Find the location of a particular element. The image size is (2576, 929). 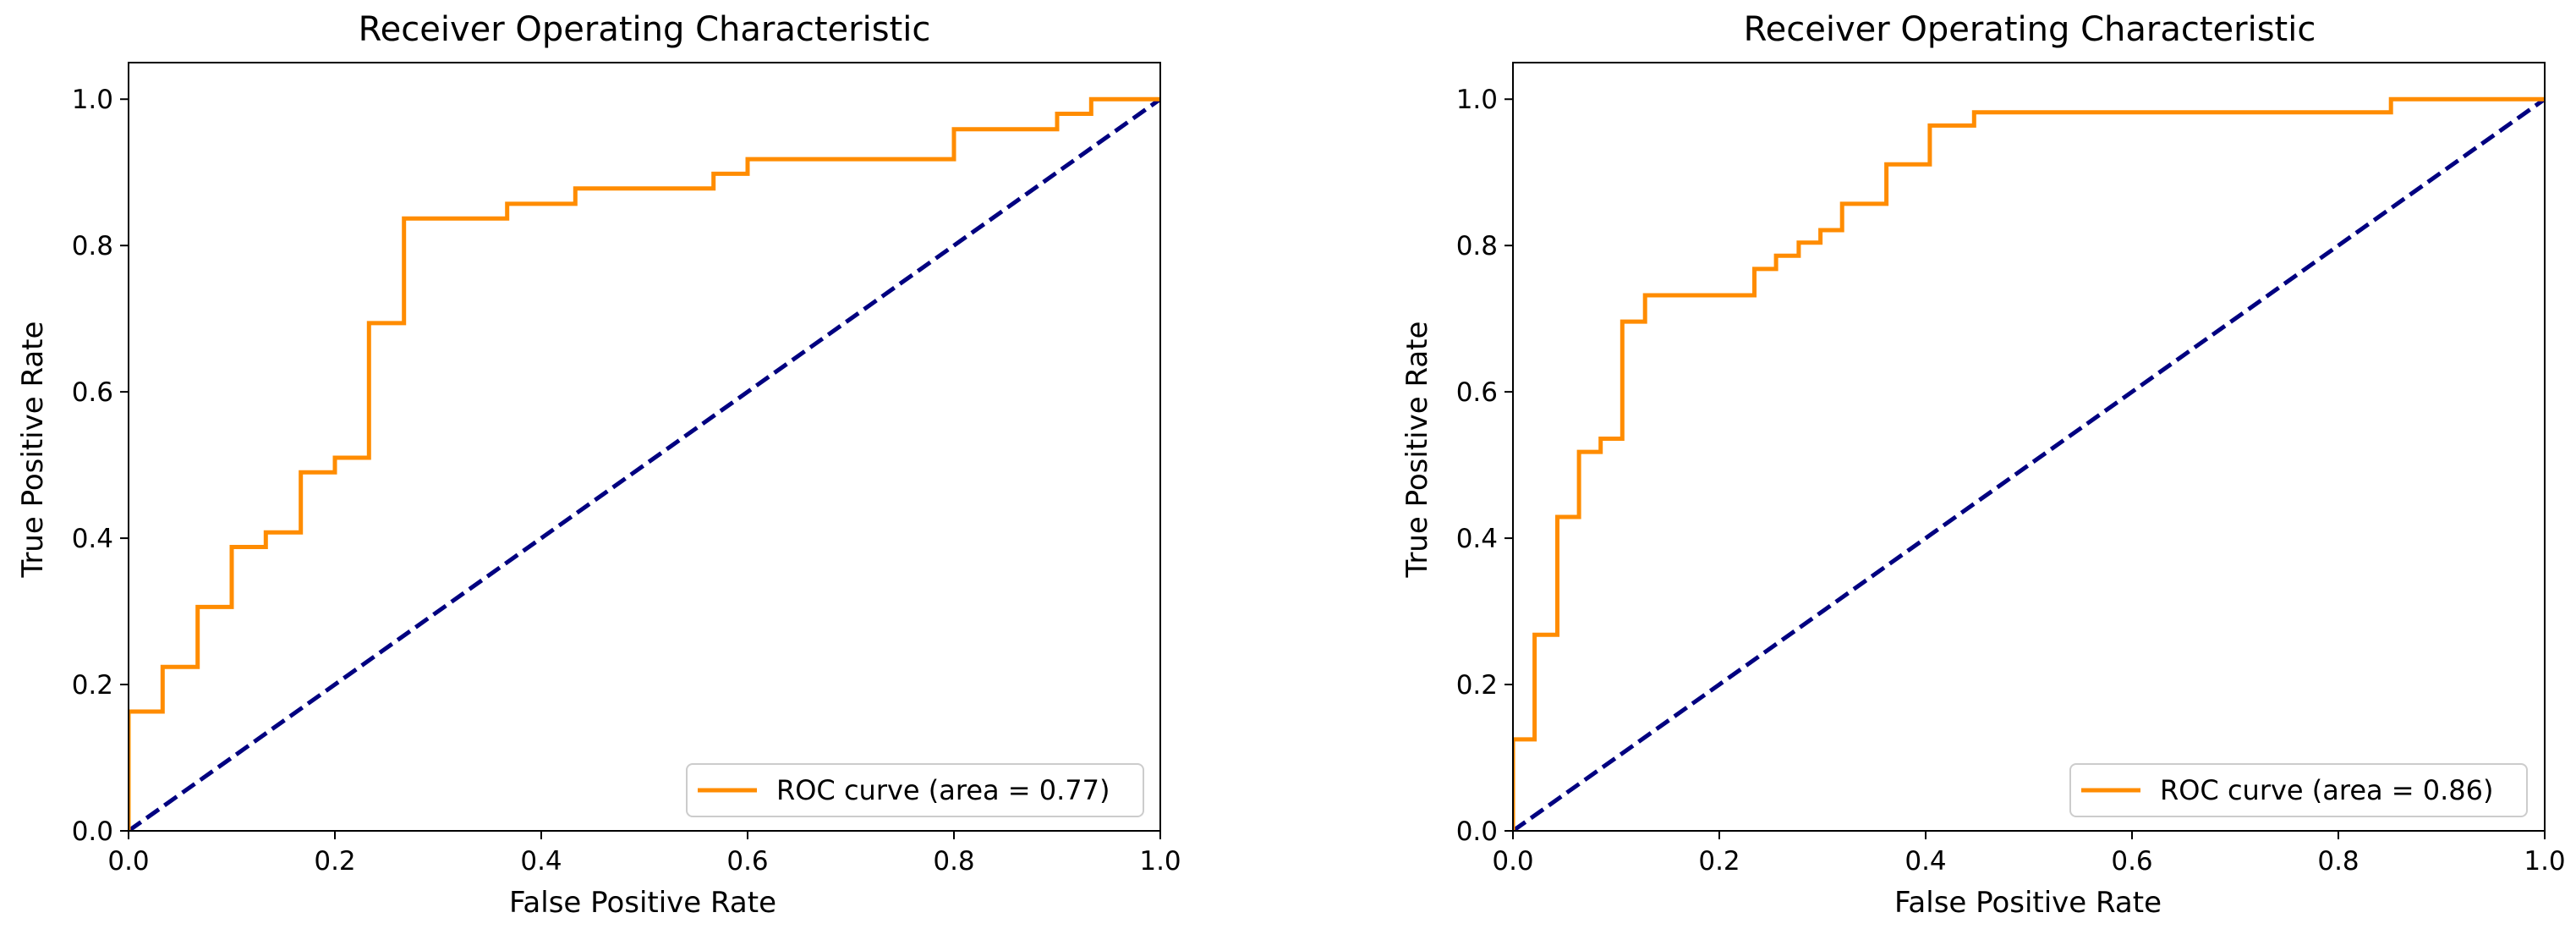

legend-label: ROC curve (area = 0.86) is located at coordinates (2327, 790).